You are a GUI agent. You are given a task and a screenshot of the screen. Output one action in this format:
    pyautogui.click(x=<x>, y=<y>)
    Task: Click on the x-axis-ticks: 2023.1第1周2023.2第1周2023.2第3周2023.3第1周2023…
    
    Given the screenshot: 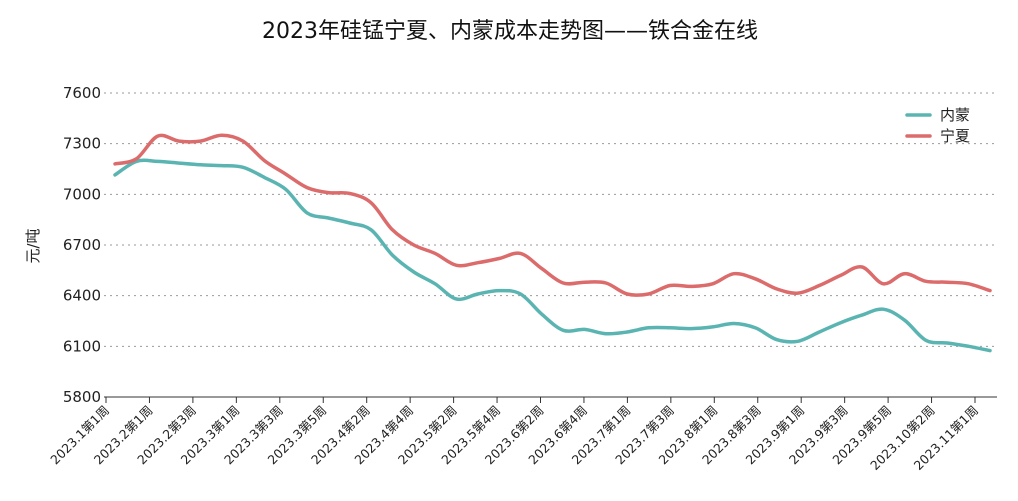 What is the action you would take?
    pyautogui.click(x=514, y=435)
    